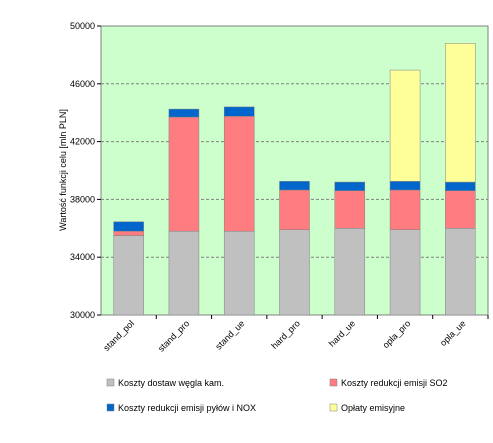 The image size is (493, 443). What do you see at coordinates (394, 383) in the screenshot?
I see `legend-label: Koszty redukcji emisji SO2` at bounding box center [394, 383].